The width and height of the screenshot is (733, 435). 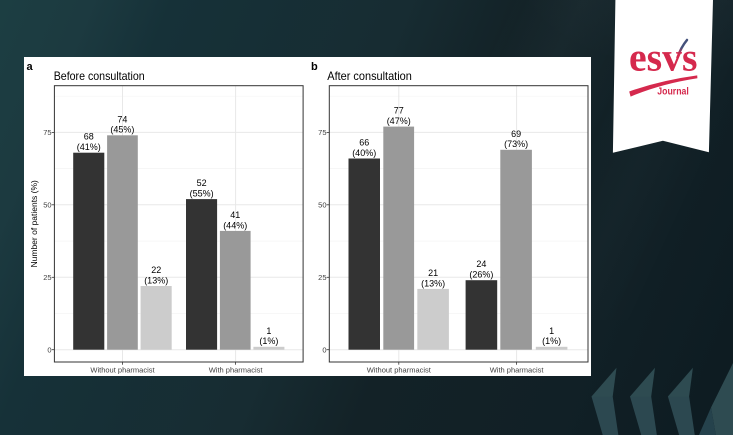 What do you see at coordinates (30, 67) in the screenshot?
I see `svg-text: a` at bounding box center [30, 67].